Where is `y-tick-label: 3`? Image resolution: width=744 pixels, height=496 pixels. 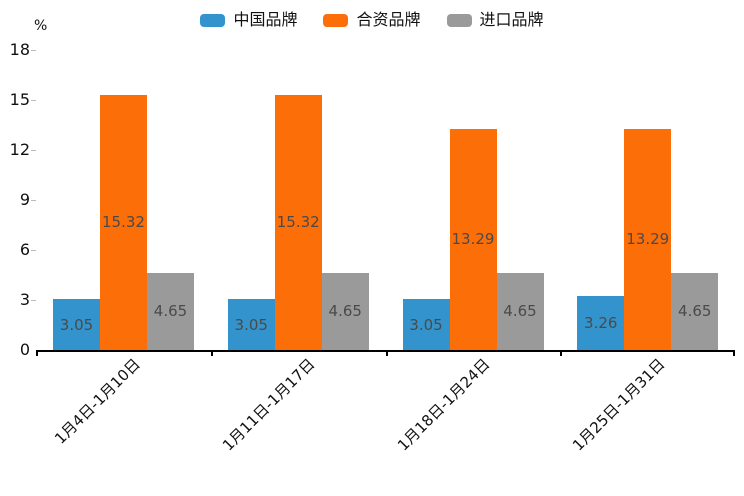 y-tick-label: 3 is located at coordinates (24, 299).